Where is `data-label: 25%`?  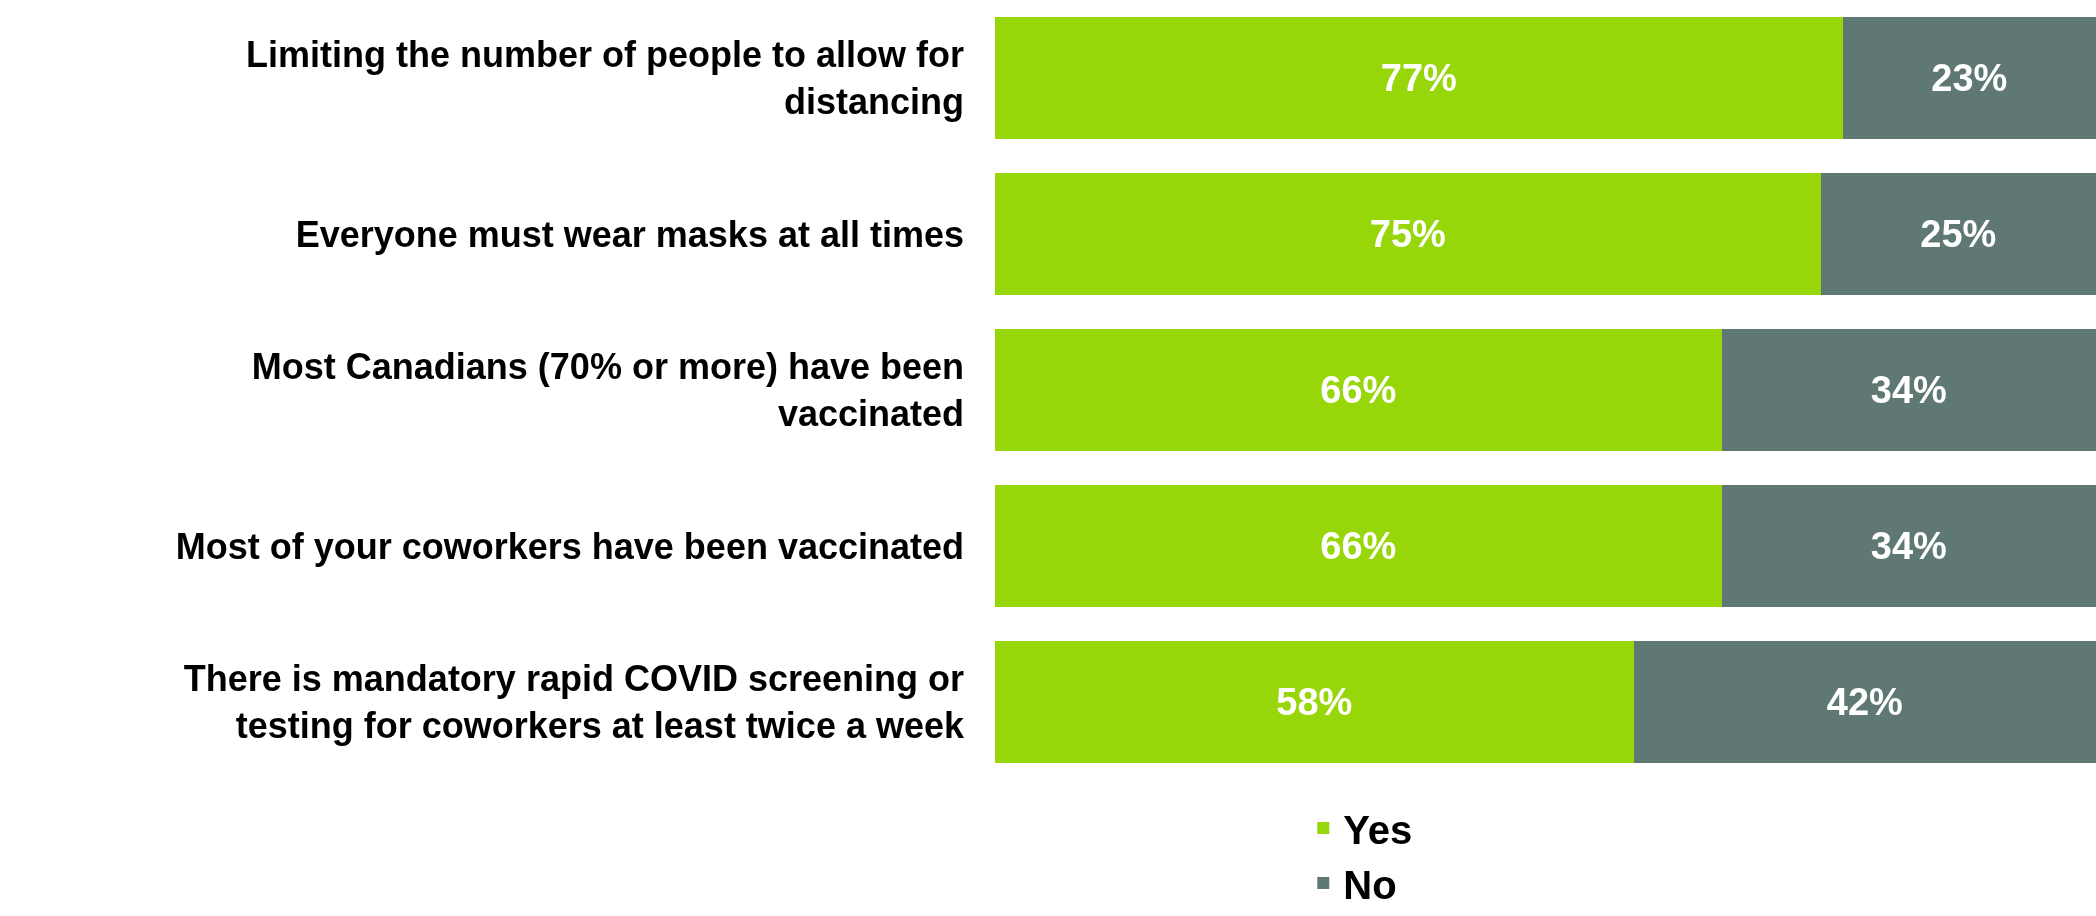
data-label: 25% is located at coordinates (1958, 234).